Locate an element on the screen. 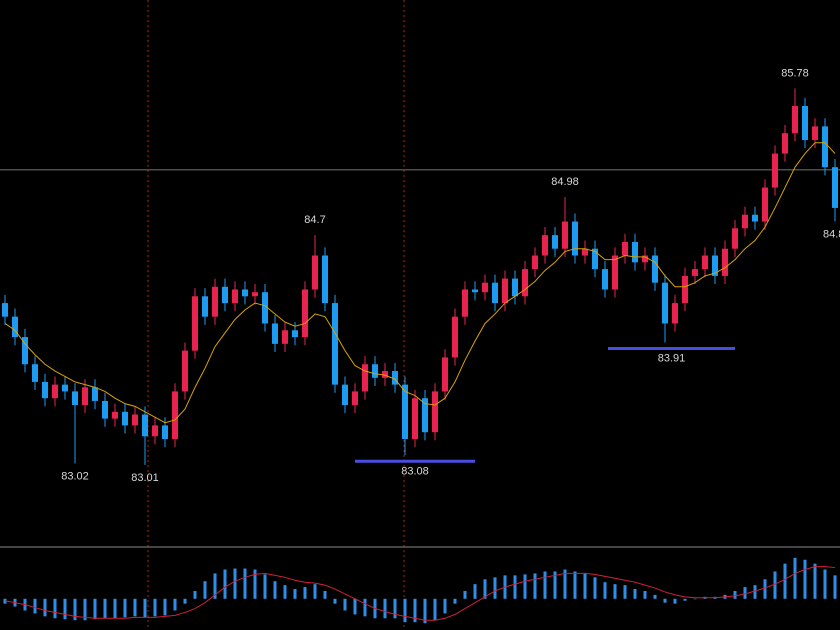 This screenshot has width=840, height=630. high-label: 84.98 is located at coordinates (565, 182).